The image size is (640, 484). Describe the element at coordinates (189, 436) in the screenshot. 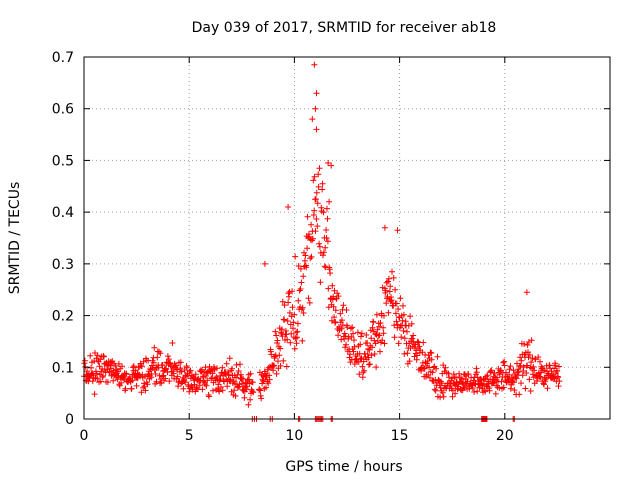

I see `x-tick-label-1: 5` at that location.